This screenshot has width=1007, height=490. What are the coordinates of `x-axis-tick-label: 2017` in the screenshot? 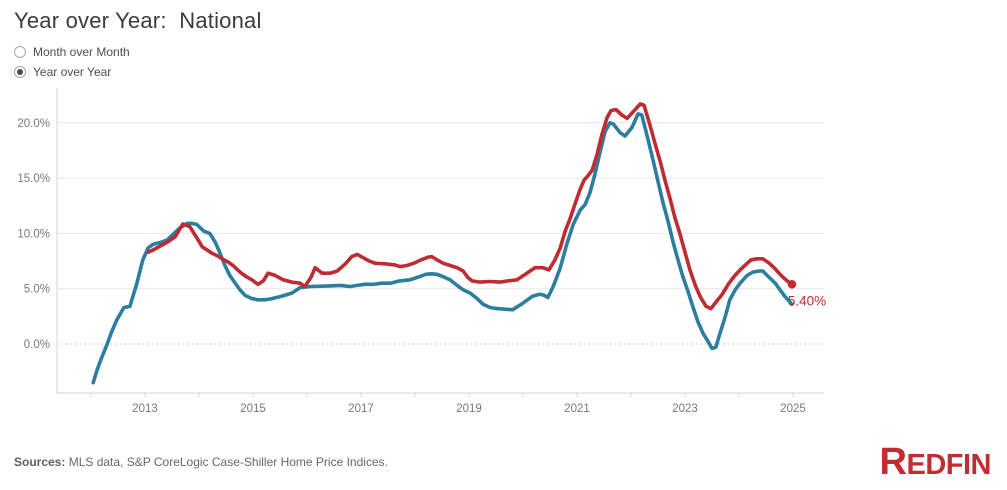 It's located at (361, 409).